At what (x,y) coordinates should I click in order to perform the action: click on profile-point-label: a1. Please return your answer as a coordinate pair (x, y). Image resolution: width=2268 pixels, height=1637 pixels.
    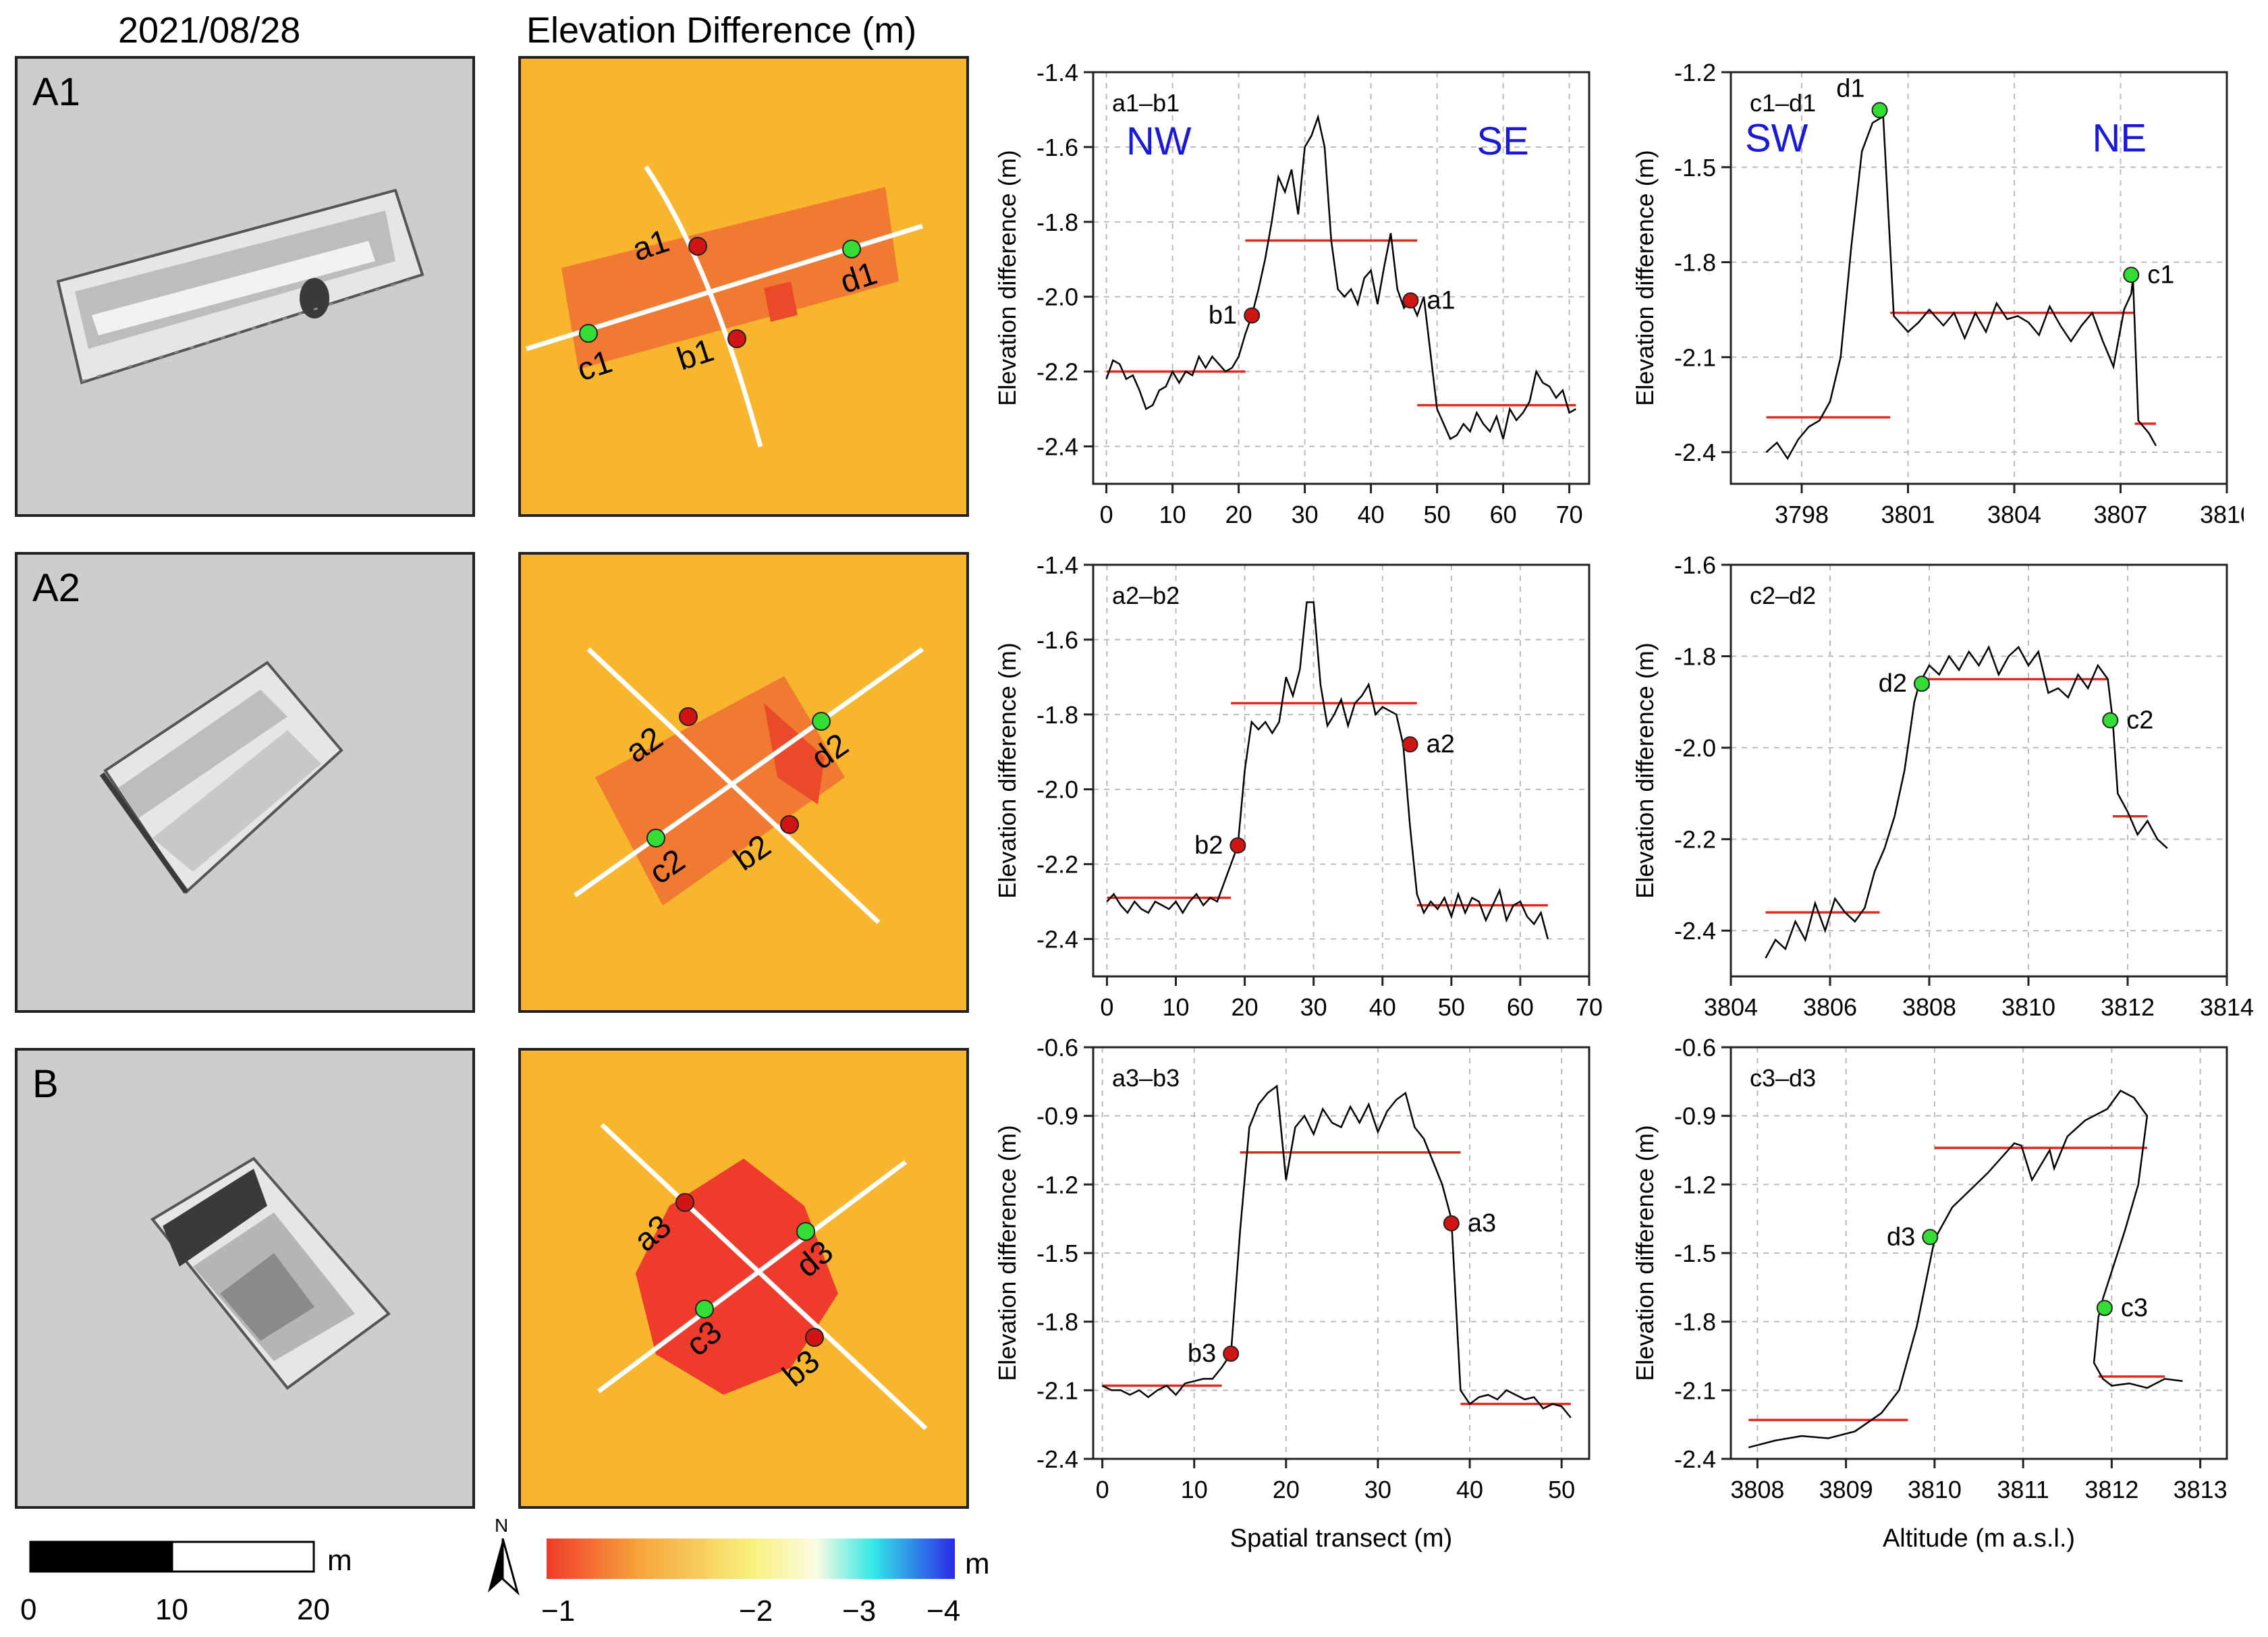
    Looking at the image, I should click on (1441, 300).